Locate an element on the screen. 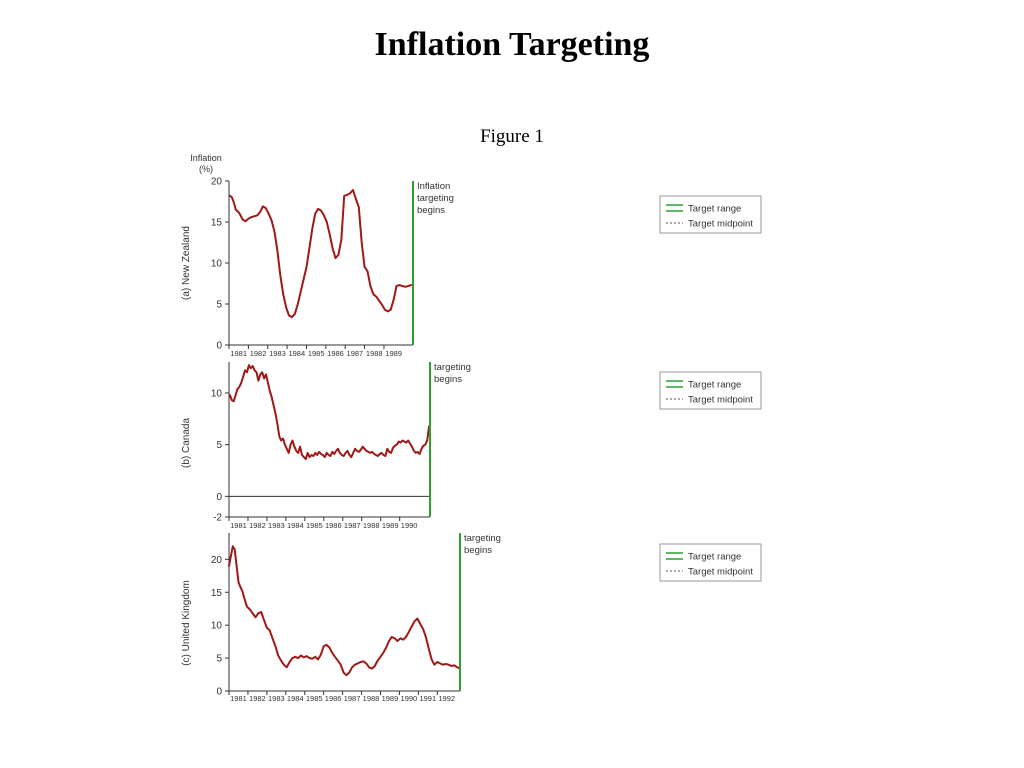  y-tick-label: -2 is located at coordinates (217, 518).